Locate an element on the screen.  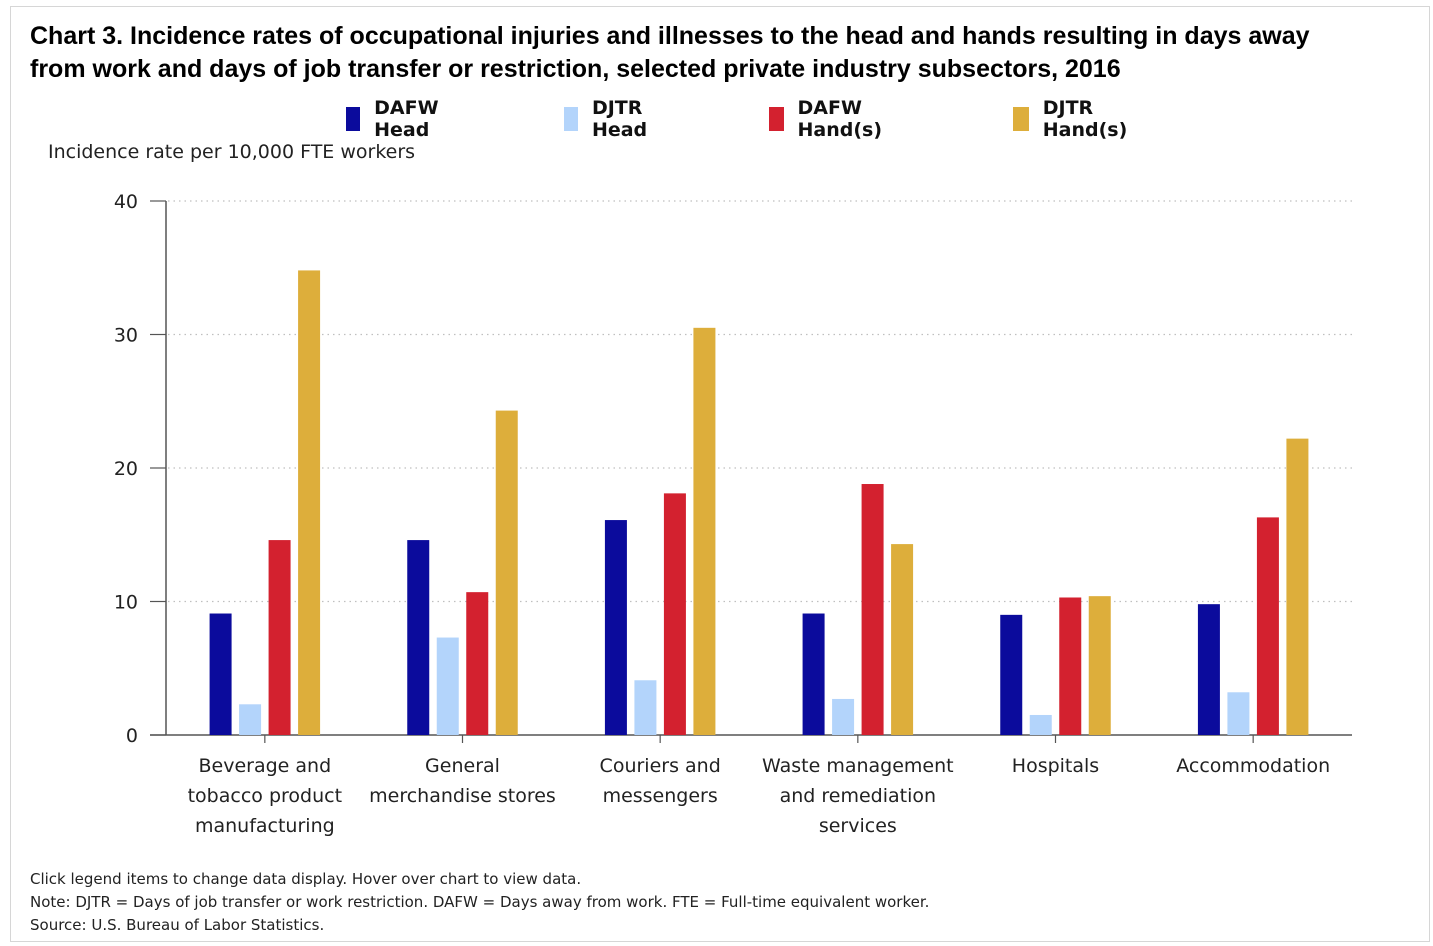
y-tick-label: 40 is located at coordinates (126, 202).